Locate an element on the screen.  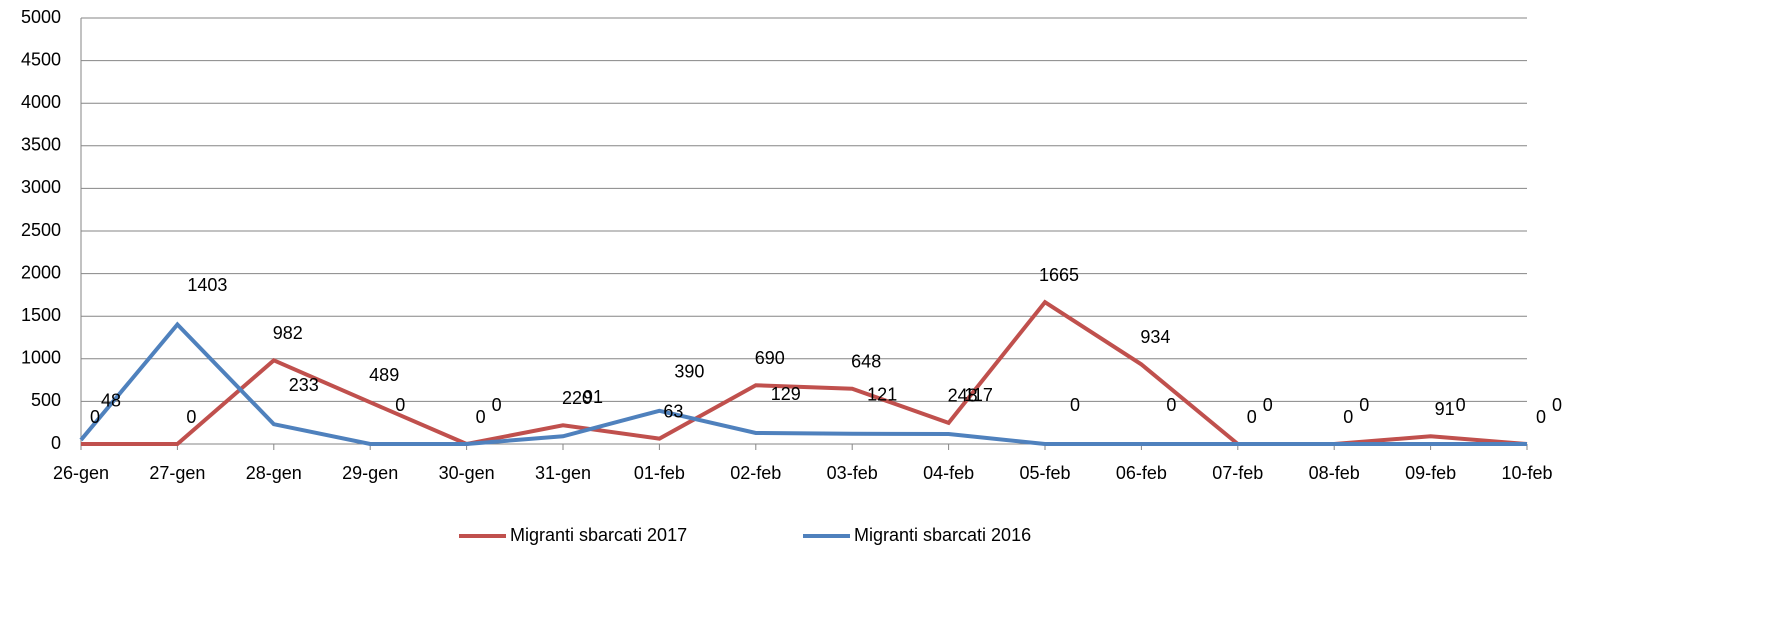
data-label: 489 is located at coordinates (384, 375).